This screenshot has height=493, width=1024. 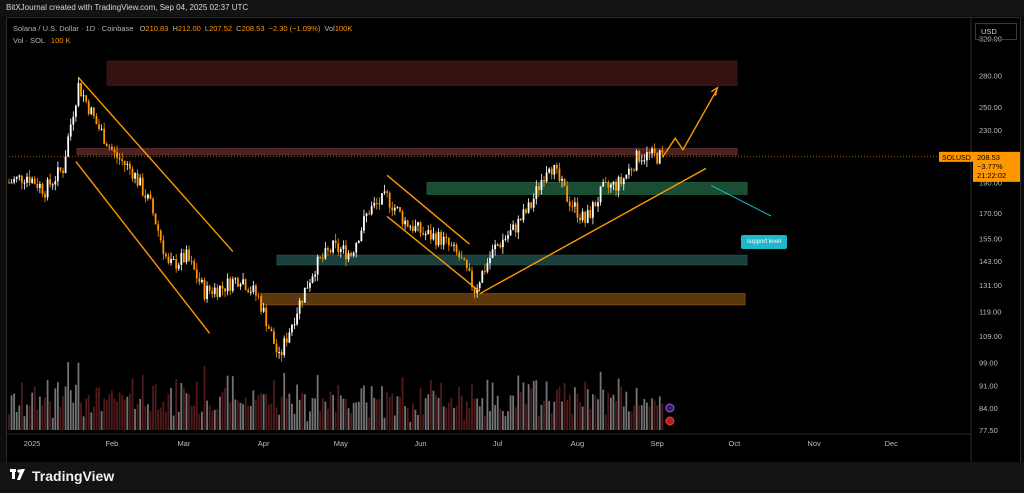 What do you see at coordinates (343, 28) in the screenshot?
I see `vol-value: 100K` at bounding box center [343, 28].